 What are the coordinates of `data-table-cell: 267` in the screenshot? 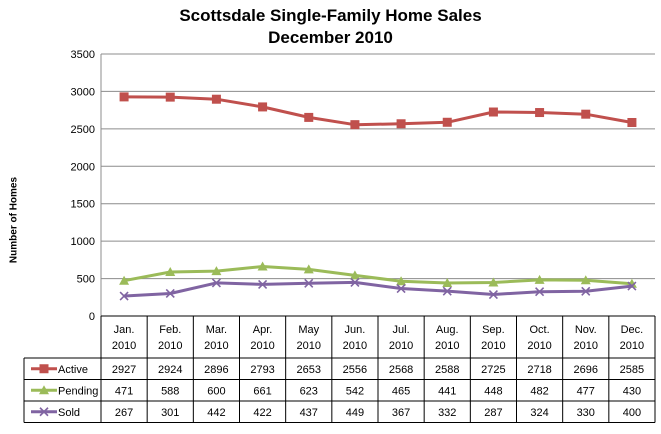 It's located at (124, 413).